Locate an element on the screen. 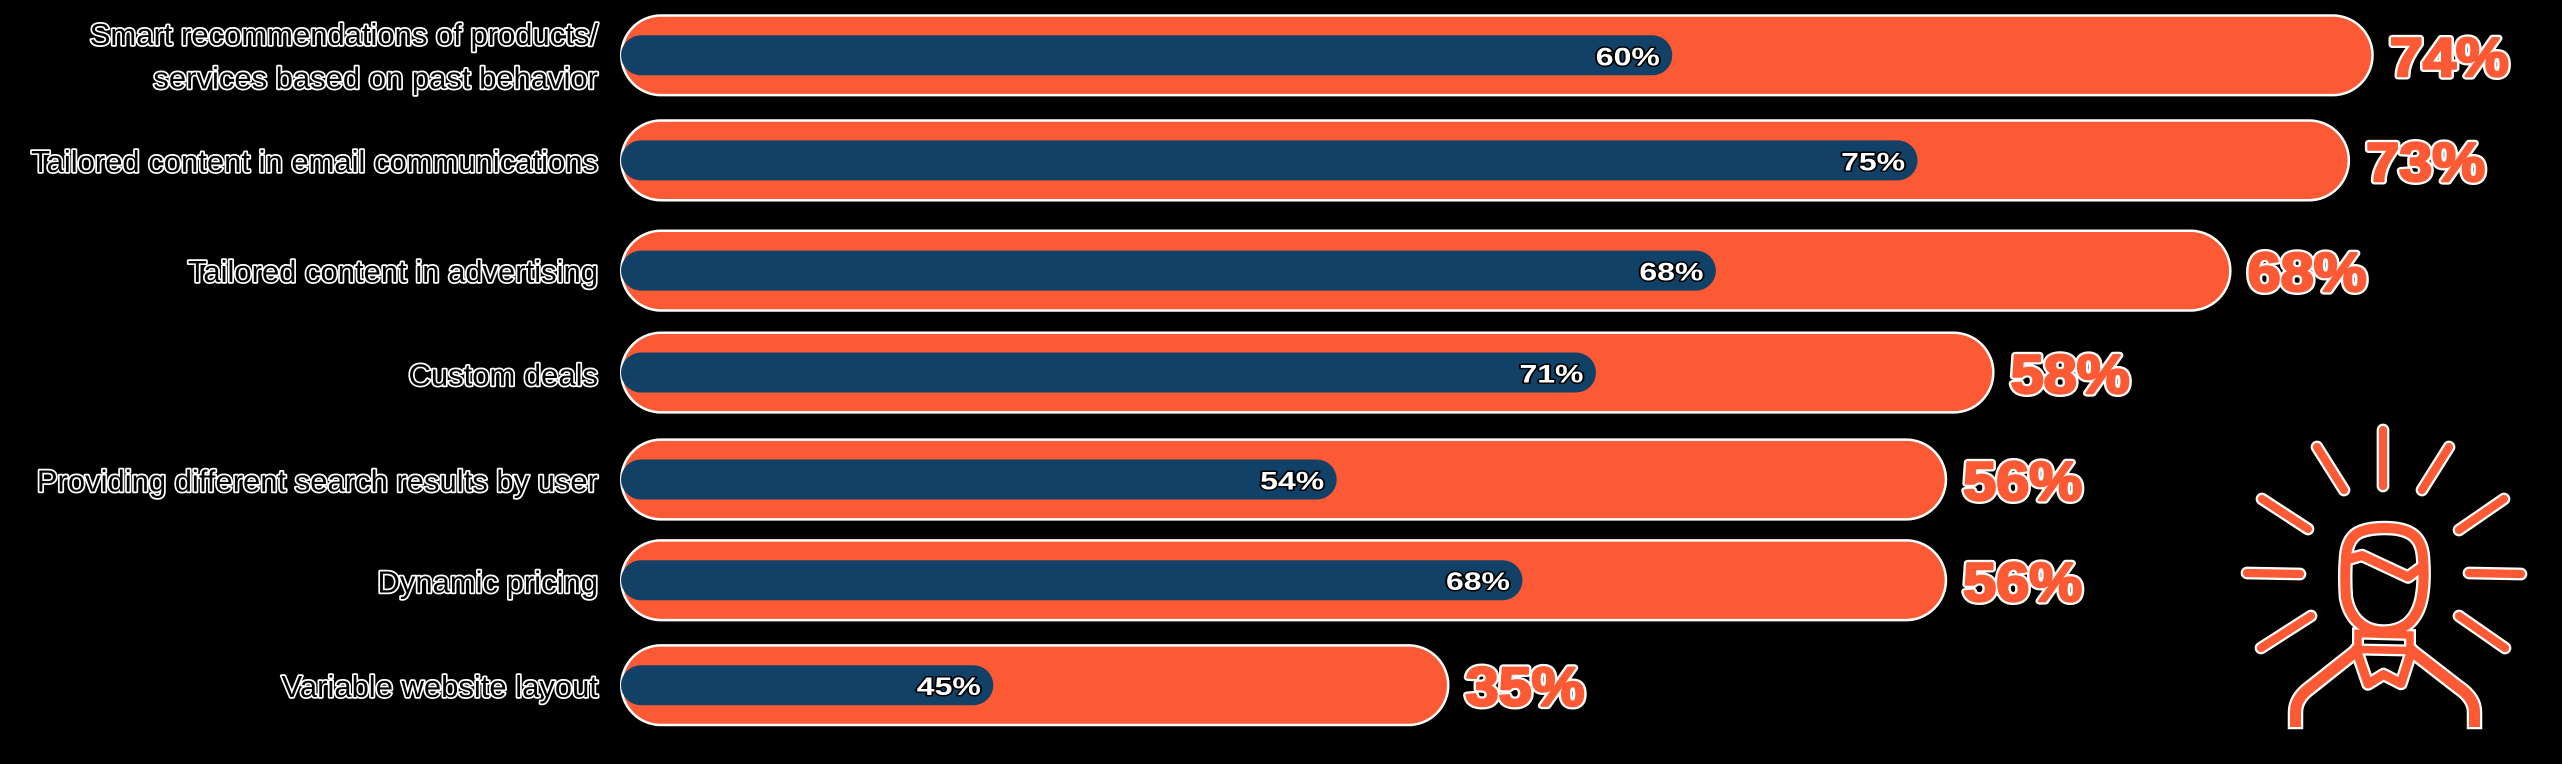 The height and width of the screenshot is (764, 2562). svg-text: 73% is located at coordinates (2425, 162).